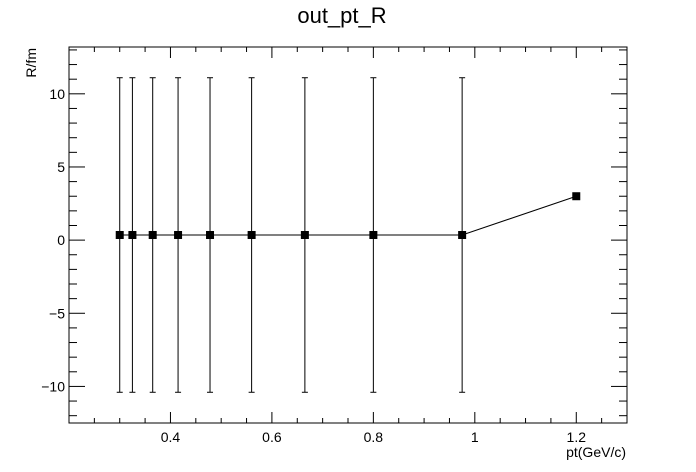  What do you see at coordinates (341, 15) in the screenshot?
I see `chart-title: out_pt_R` at bounding box center [341, 15].